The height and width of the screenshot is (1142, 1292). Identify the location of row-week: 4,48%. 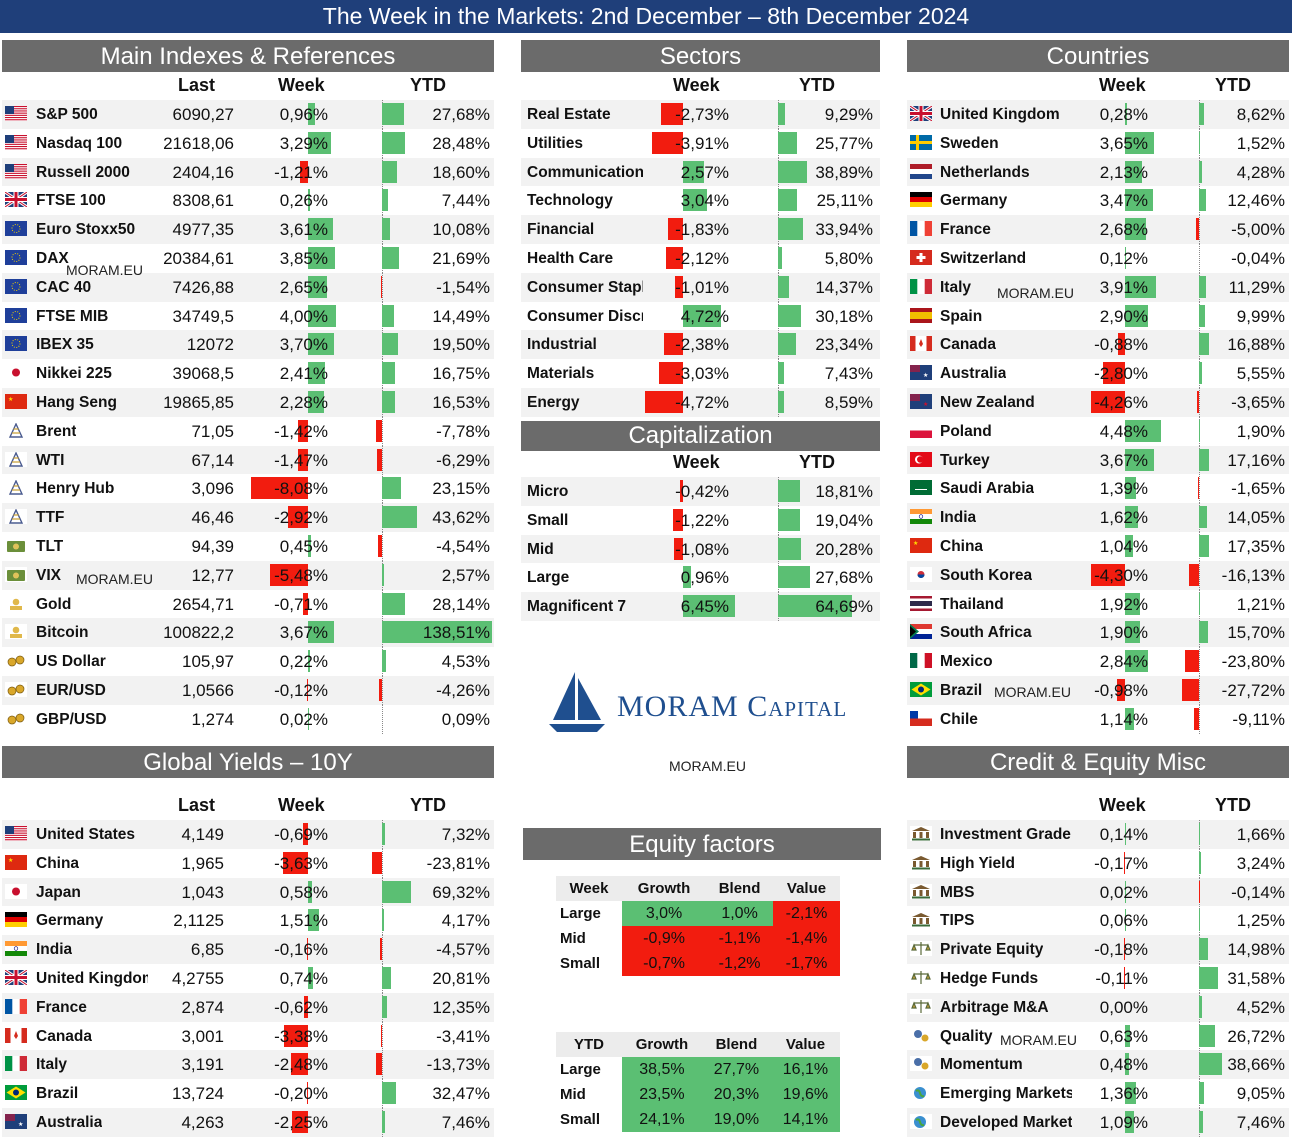
(1123, 431).